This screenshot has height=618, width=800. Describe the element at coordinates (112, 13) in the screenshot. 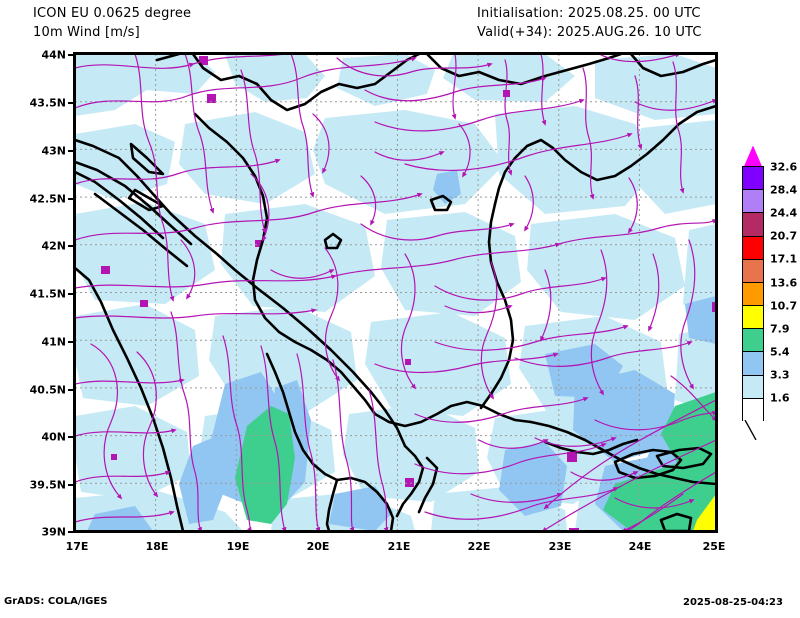

I see `model-title: ICON EU 0.0625 degree` at that location.